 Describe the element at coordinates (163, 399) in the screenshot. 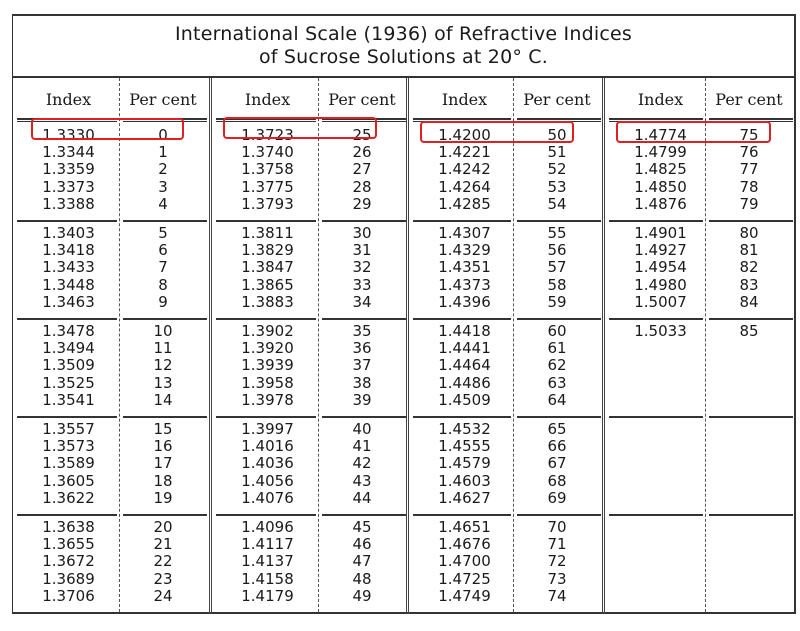

I see `percent-value: 14` at that location.